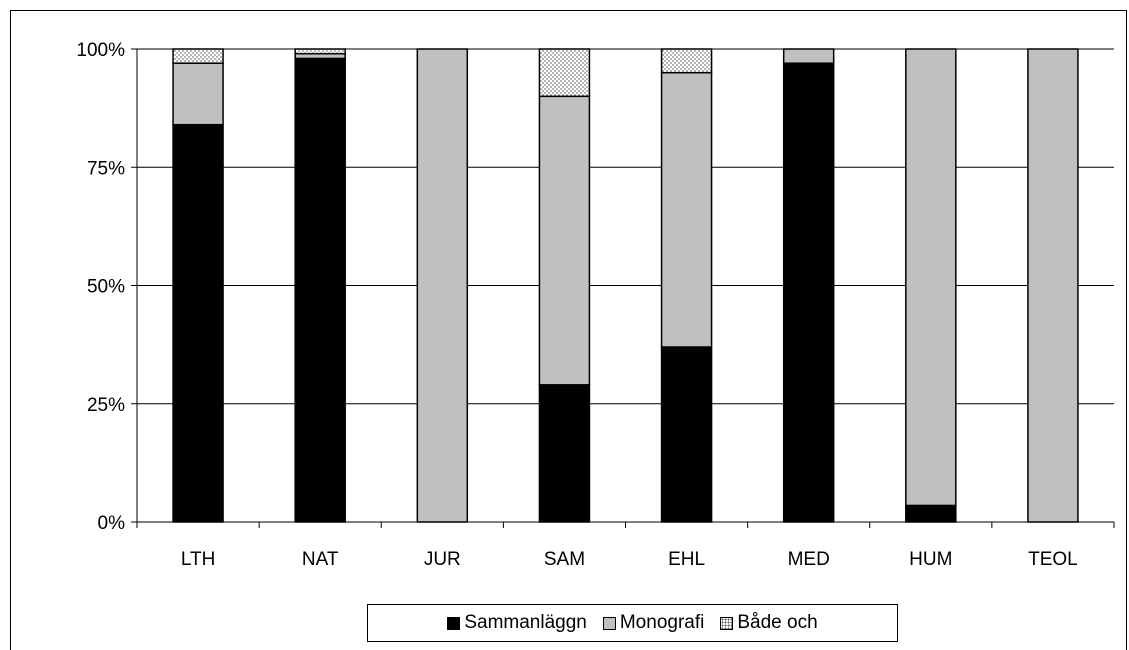 The height and width of the screenshot is (650, 1129). Describe the element at coordinates (930, 559) in the screenshot. I see `x-tick-label: HUM` at that location.